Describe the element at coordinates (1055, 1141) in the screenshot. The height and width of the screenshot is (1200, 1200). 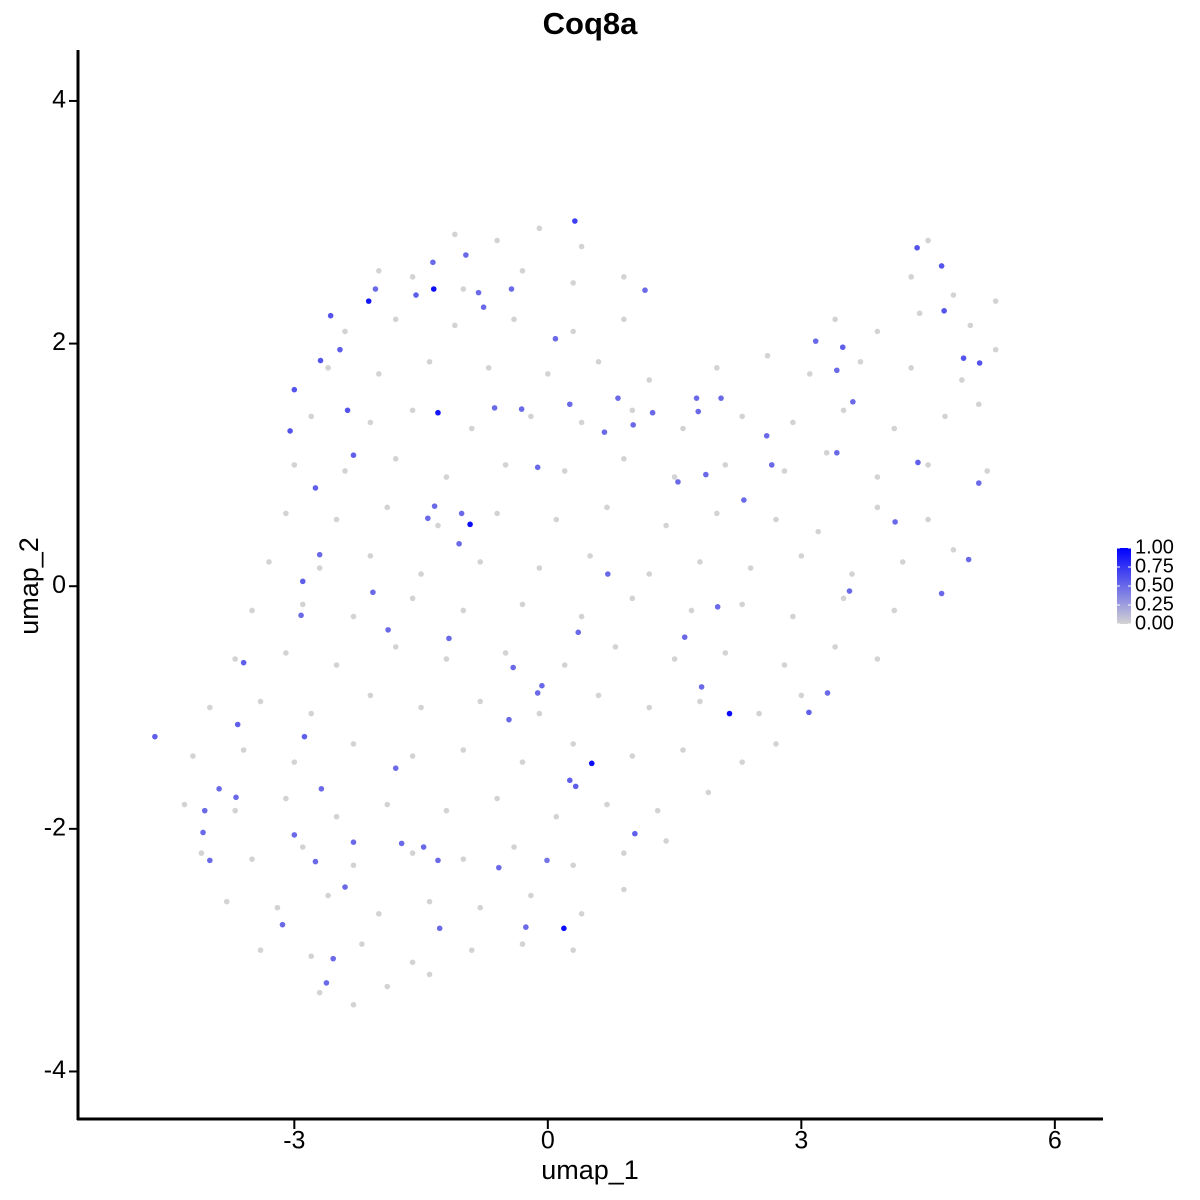
I see `x-tick-label: 6` at that location.